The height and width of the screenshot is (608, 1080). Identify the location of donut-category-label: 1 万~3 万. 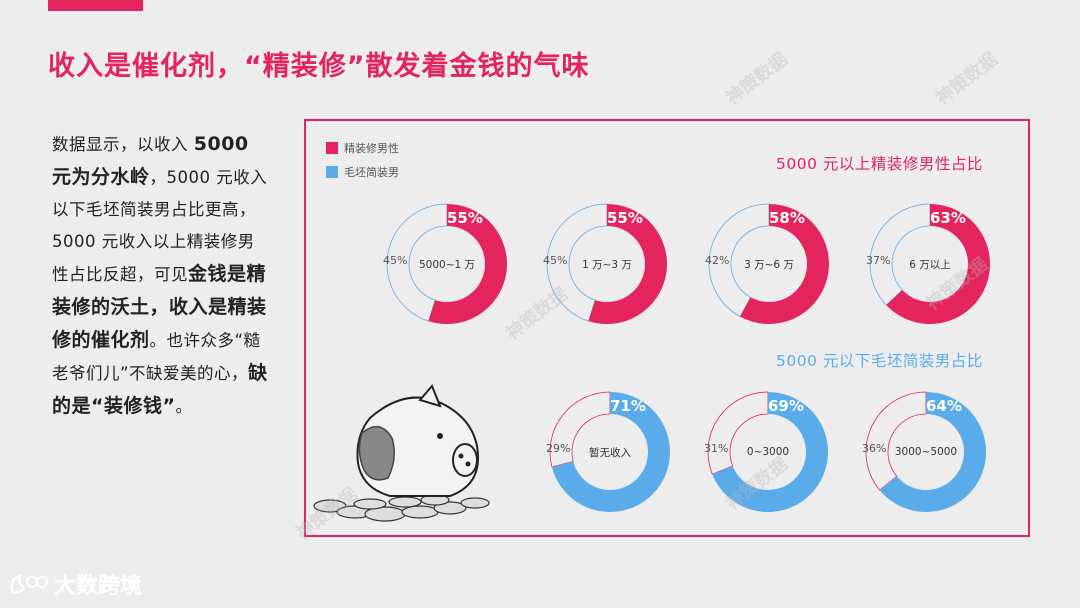
(607, 264).